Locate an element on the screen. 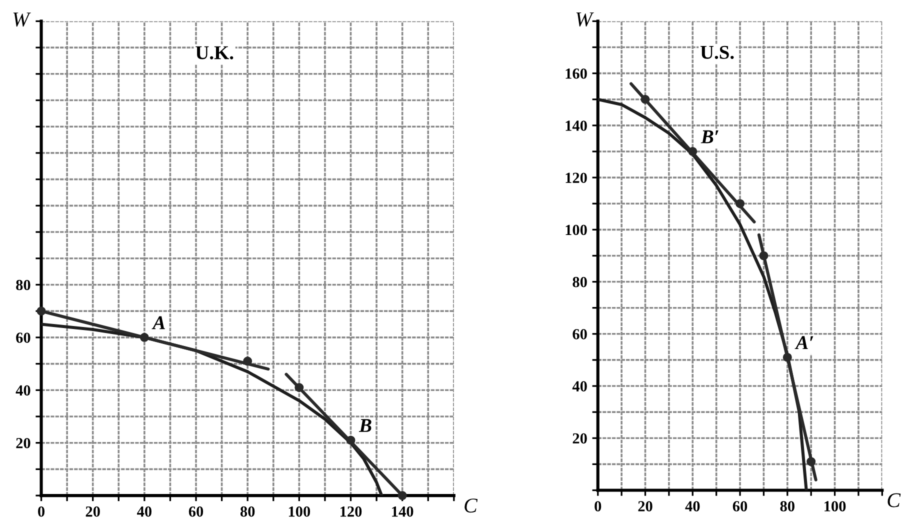 Image resolution: width=917 pixels, height=530 pixels. text: U.S. is located at coordinates (717, 52).